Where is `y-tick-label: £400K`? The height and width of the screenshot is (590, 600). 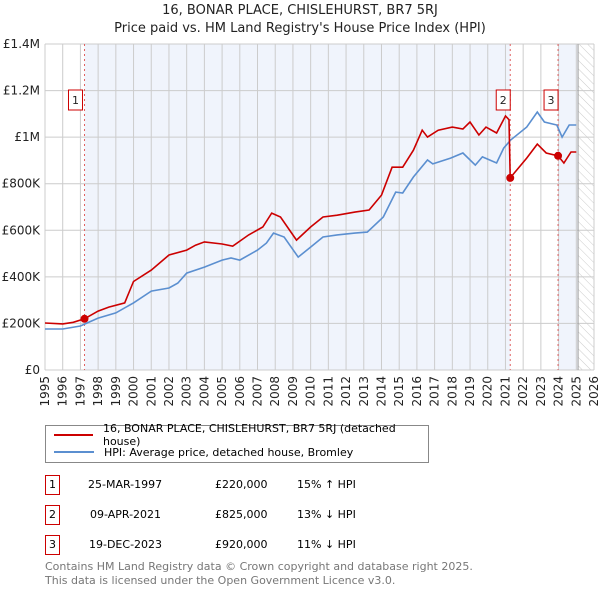
y-tick-label: £400K is located at coordinates (22, 277).